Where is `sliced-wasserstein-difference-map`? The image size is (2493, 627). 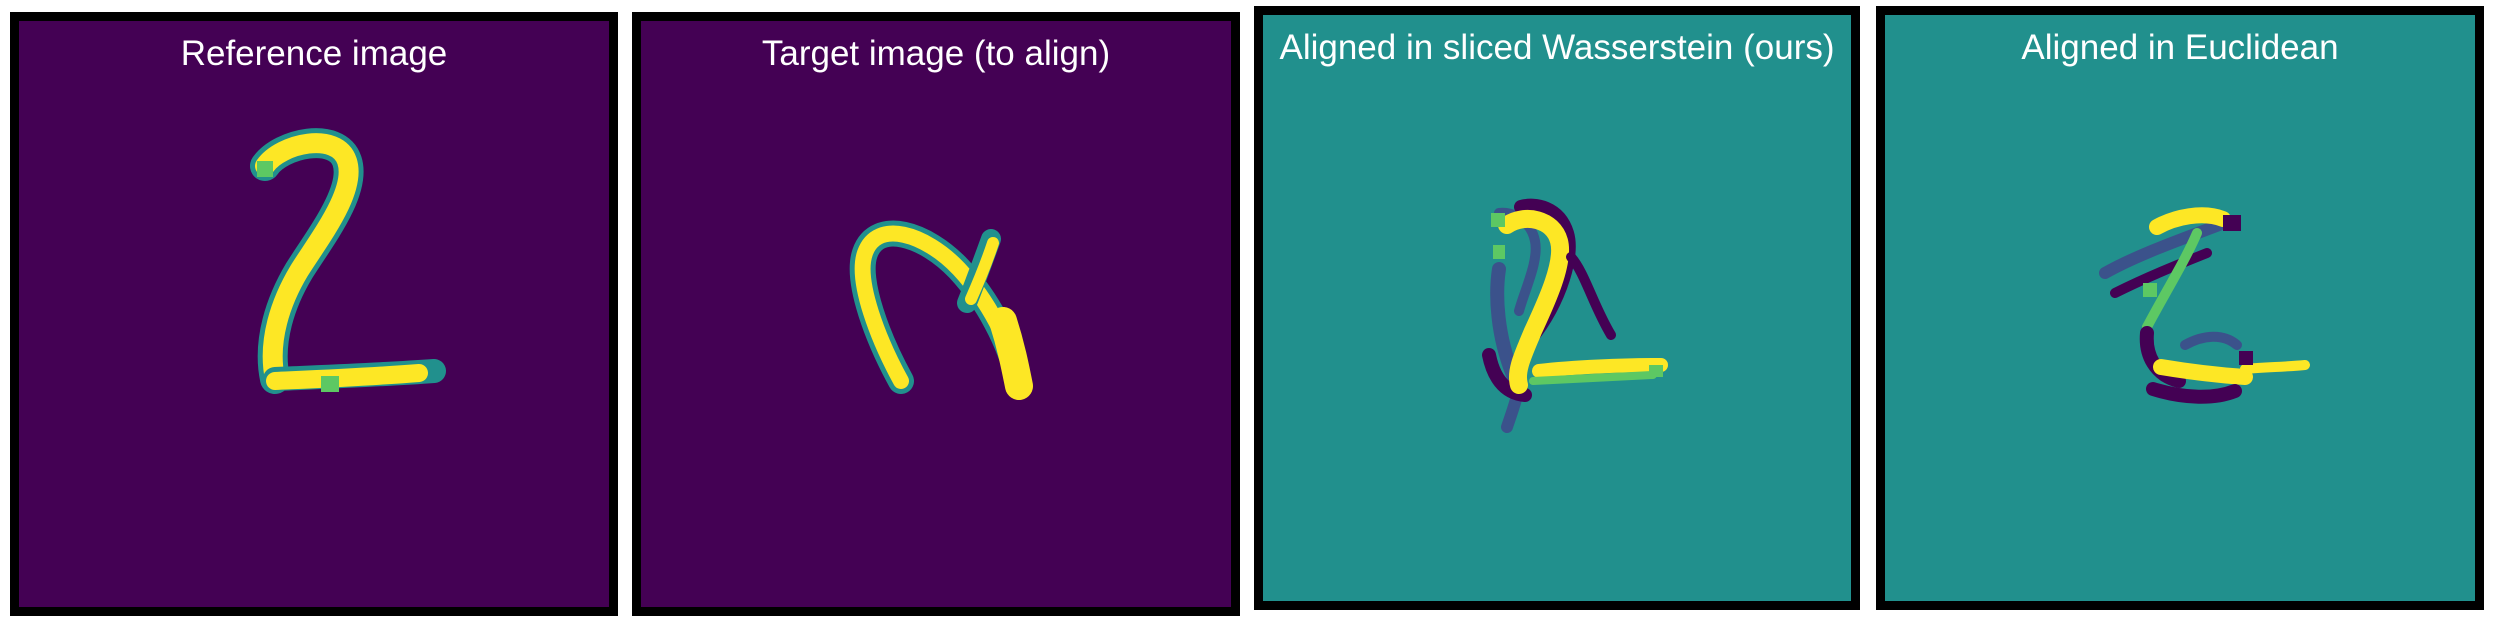
sliced-wasserstein-difference-map is located at coordinates (1575, 315).